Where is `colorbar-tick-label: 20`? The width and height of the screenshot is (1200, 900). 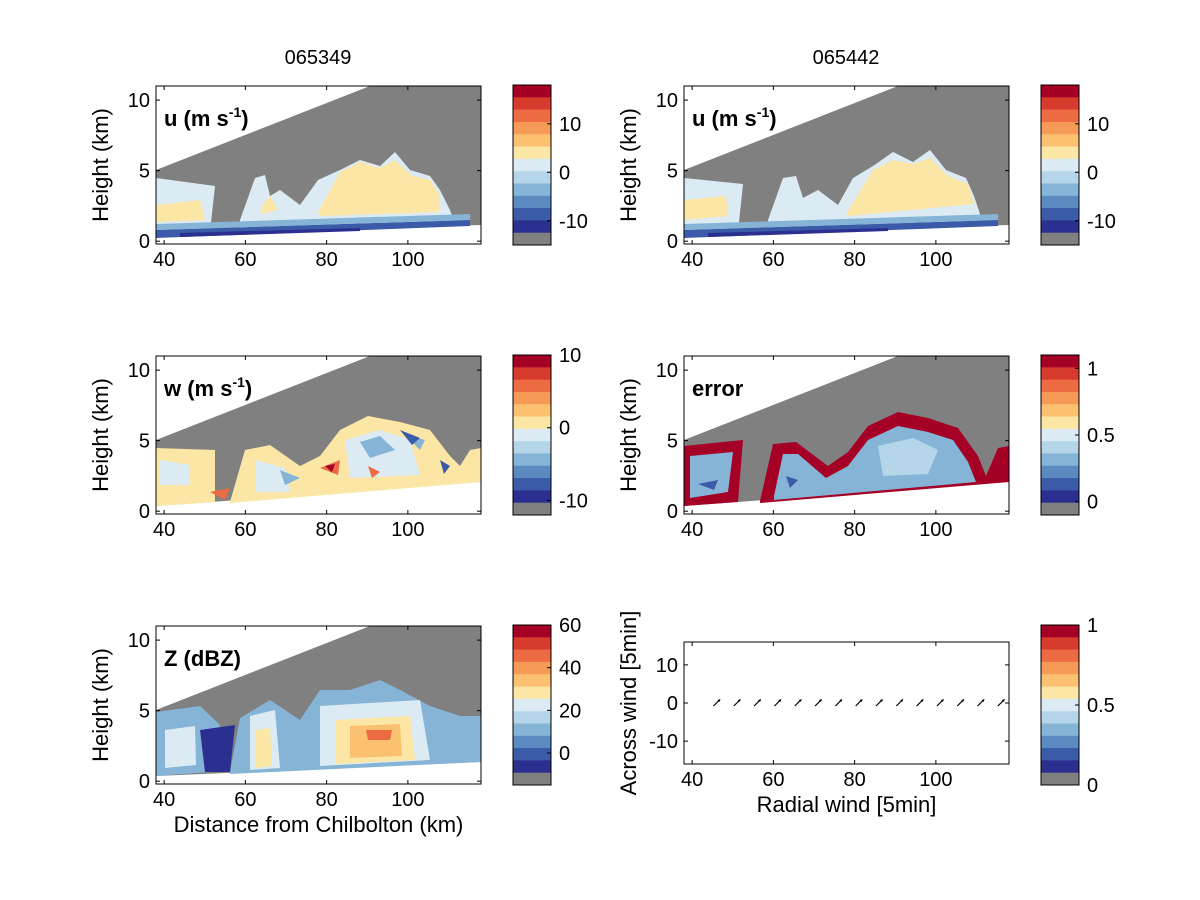 colorbar-tick-label: 20 is located at coordinates (570, 711).